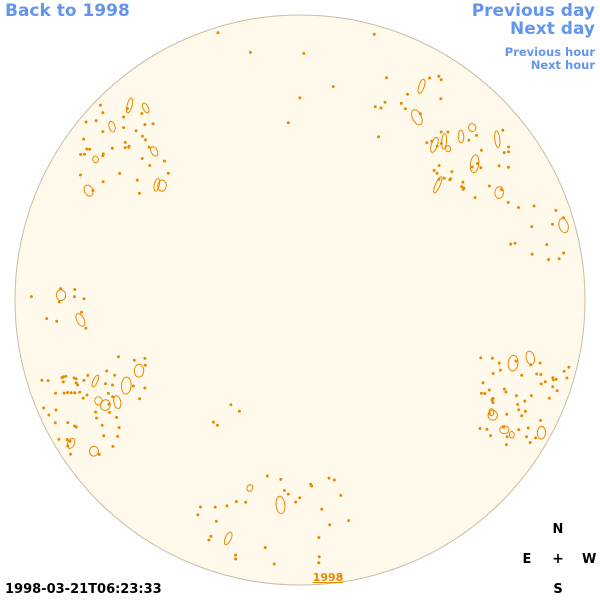 The width and height of the screenshot is (600, 600). Describe the element at coordinates (83, 589) in the screenshot. I see `observation-timestamp: 1998-03-21T06:23:33` at that location.